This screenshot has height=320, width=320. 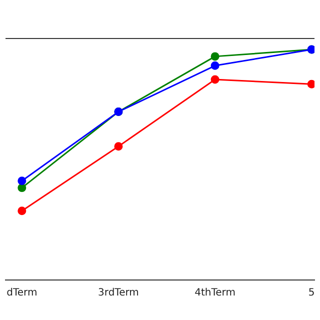 What do you see at coordinates (22, 293) in the screenshot?
I see `x-tick-label: dTerm` at bounding box center [22, 293].